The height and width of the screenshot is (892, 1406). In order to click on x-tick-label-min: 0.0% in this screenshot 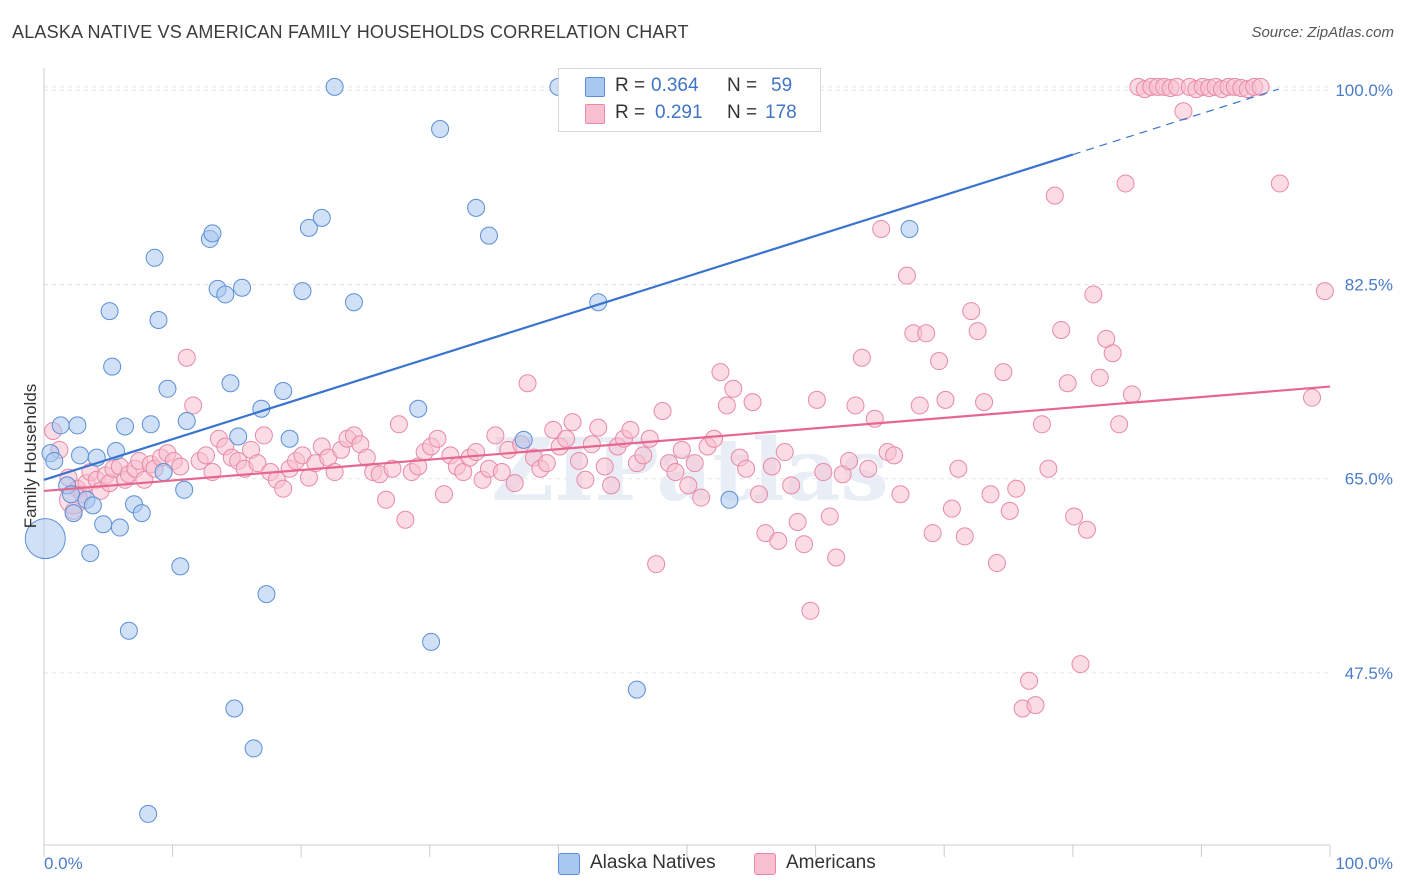, I will do `click(63, 863)`.